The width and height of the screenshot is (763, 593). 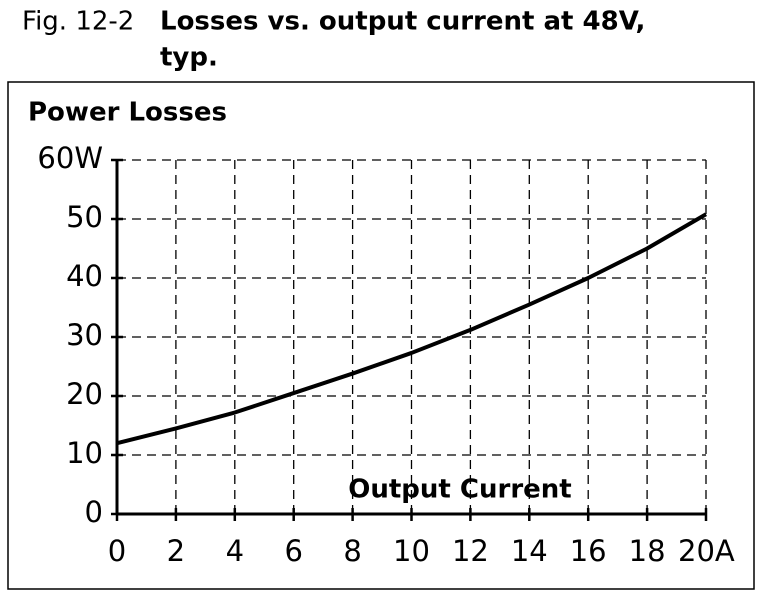 What do you see at coordinates (117, 551) in the screenshot?
I see `x-tick-label: 0` at bounding box center [117, 551].